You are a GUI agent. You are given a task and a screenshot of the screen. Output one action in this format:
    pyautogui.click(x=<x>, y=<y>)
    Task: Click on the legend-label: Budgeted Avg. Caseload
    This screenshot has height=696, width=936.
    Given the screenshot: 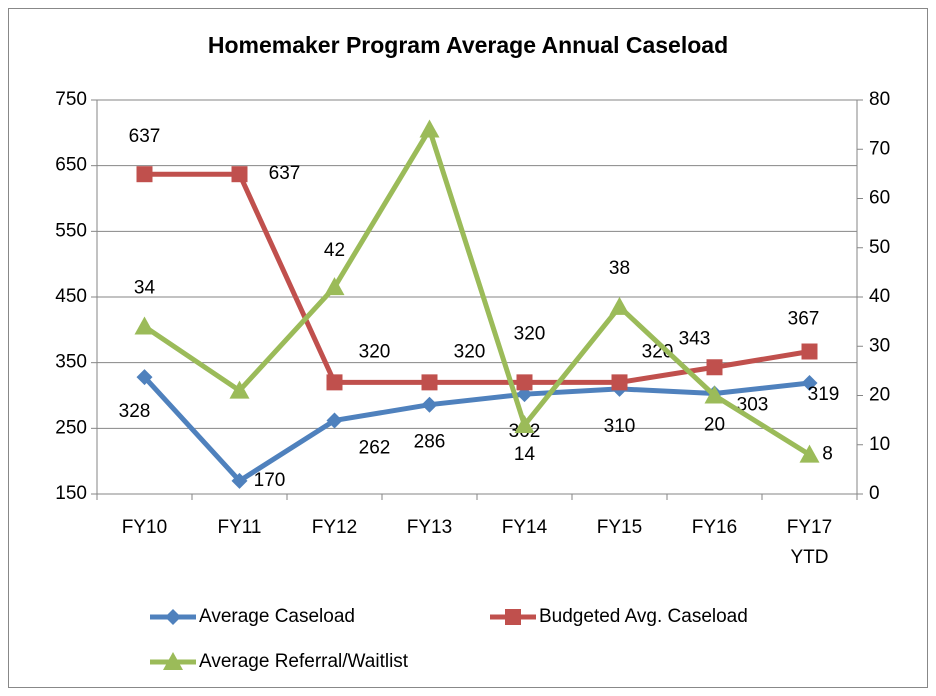 What is the action you would take?
    pyautogui.click(x=643, y=616)
    